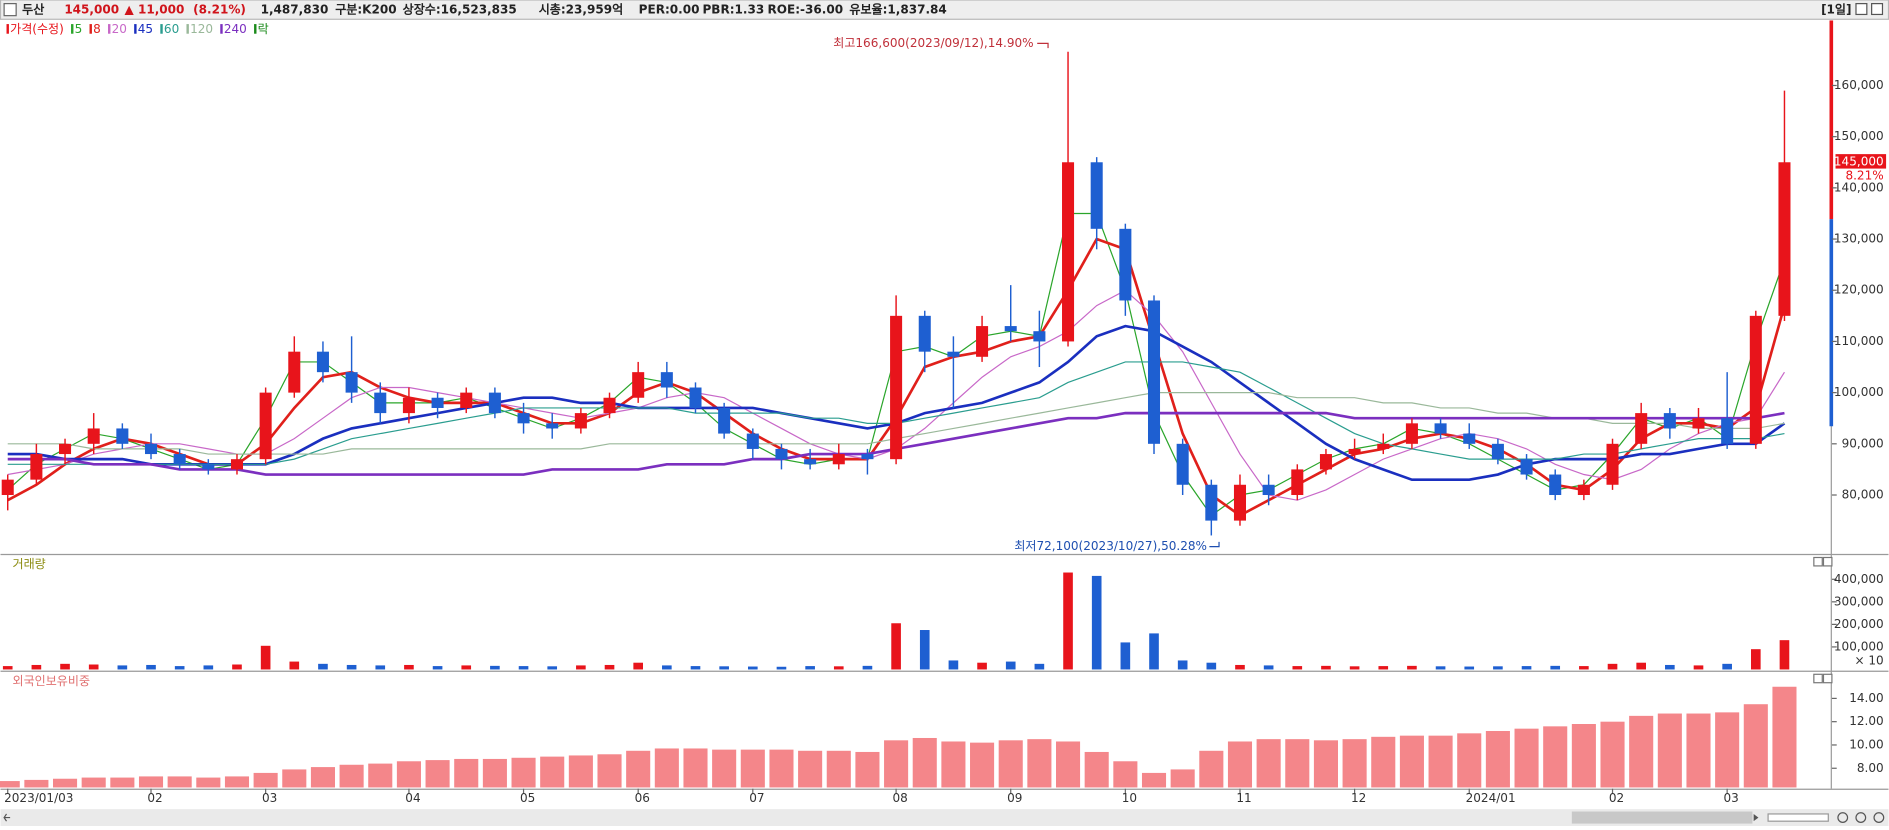  Describe the element at coordinates (1756, 817) in the screenshot. I see `scroll-right` at that location.